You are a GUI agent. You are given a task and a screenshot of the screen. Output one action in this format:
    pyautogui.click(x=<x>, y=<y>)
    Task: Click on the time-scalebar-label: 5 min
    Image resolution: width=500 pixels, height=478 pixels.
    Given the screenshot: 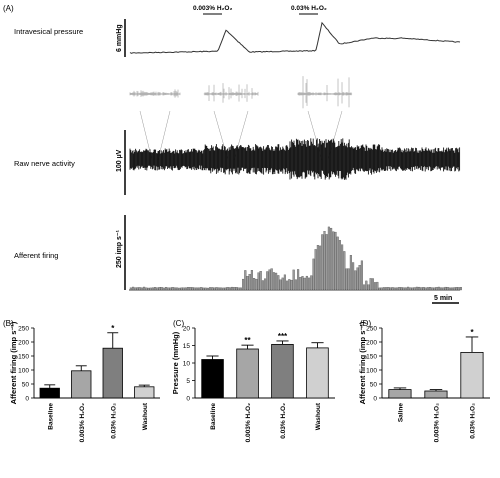 What is the action you would take?
    pyautogui.click(x=443, y=298)
    